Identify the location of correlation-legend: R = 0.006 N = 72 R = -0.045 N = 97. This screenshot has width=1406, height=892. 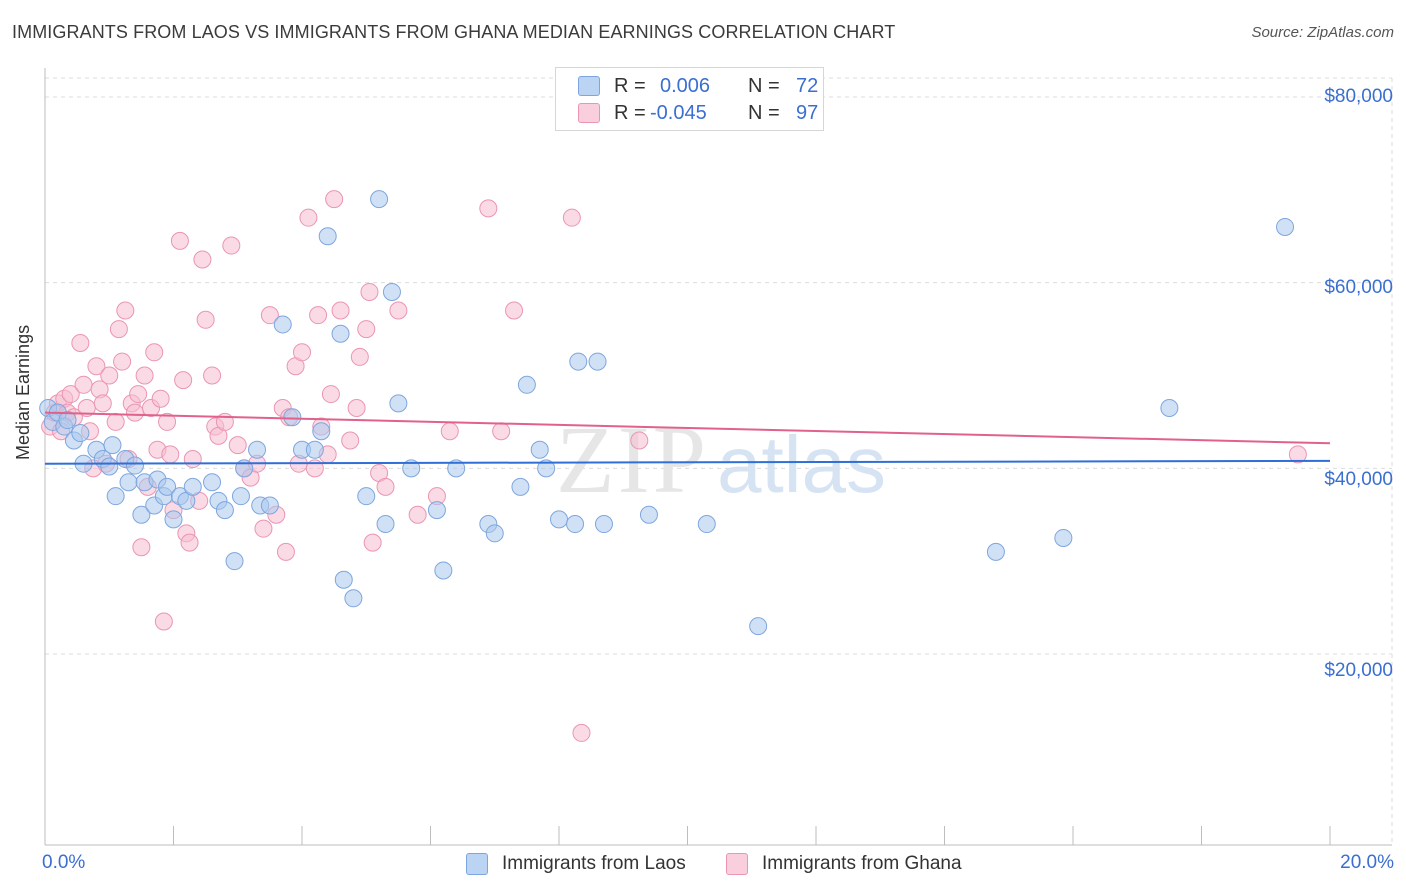
(689, 99).